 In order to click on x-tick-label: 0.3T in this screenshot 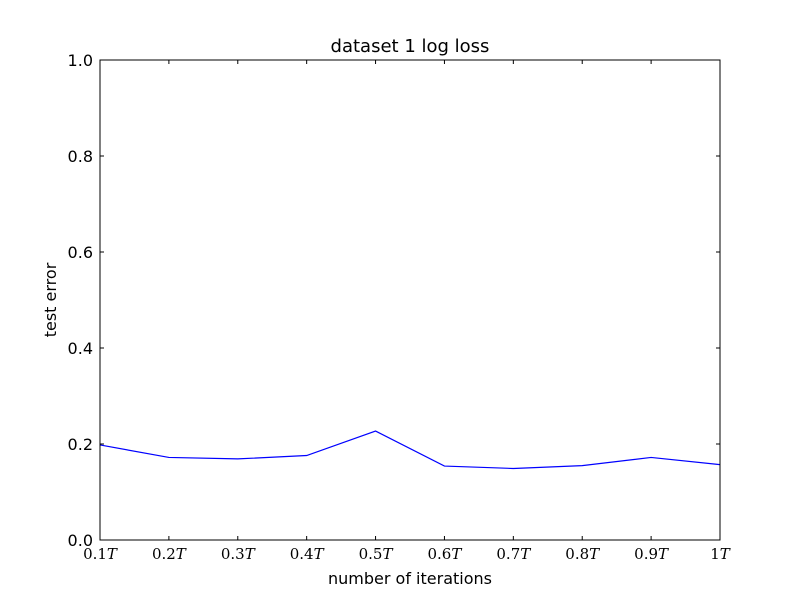, I will do `click(238, 554)`.